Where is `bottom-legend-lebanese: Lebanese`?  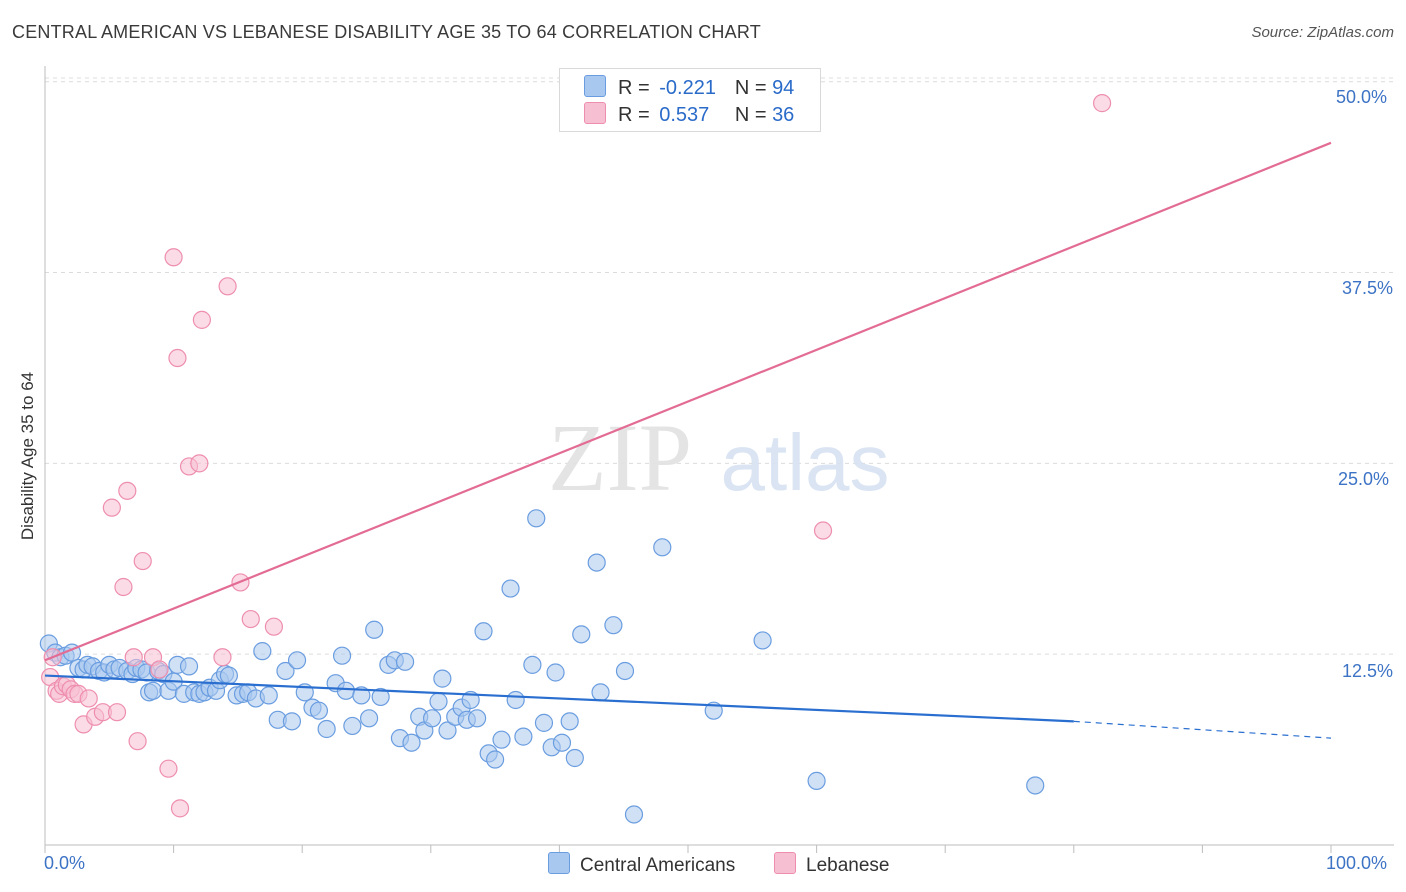 bottom-legend-lebanese: Lebanese is located at coordinates (831, 864).